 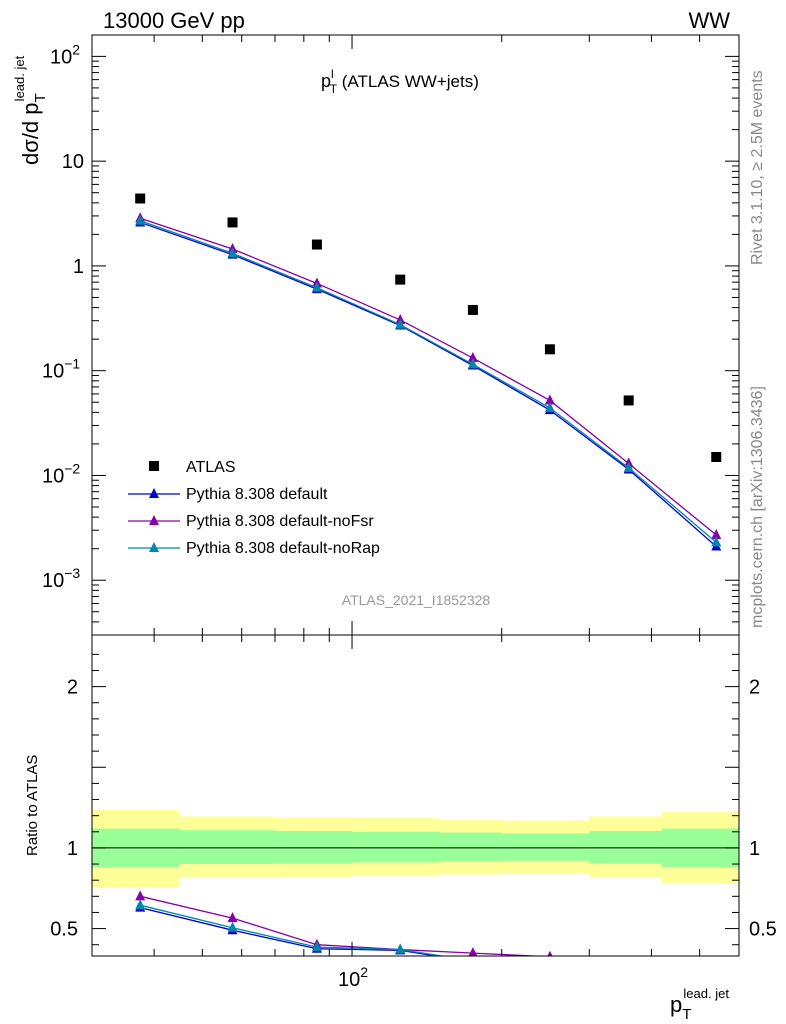 I want to click on ratio-y-tick-label-left: 0.5, so click(x=64, y=930).